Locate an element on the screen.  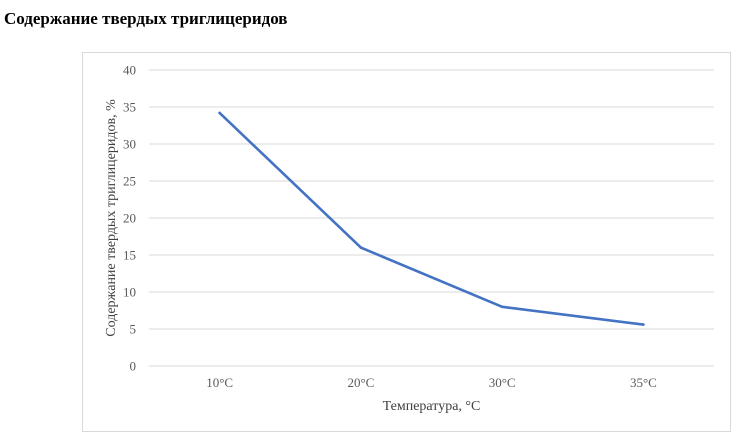
page-title: Содержание твердых триглицеридов is located at coordinates (146, 18).